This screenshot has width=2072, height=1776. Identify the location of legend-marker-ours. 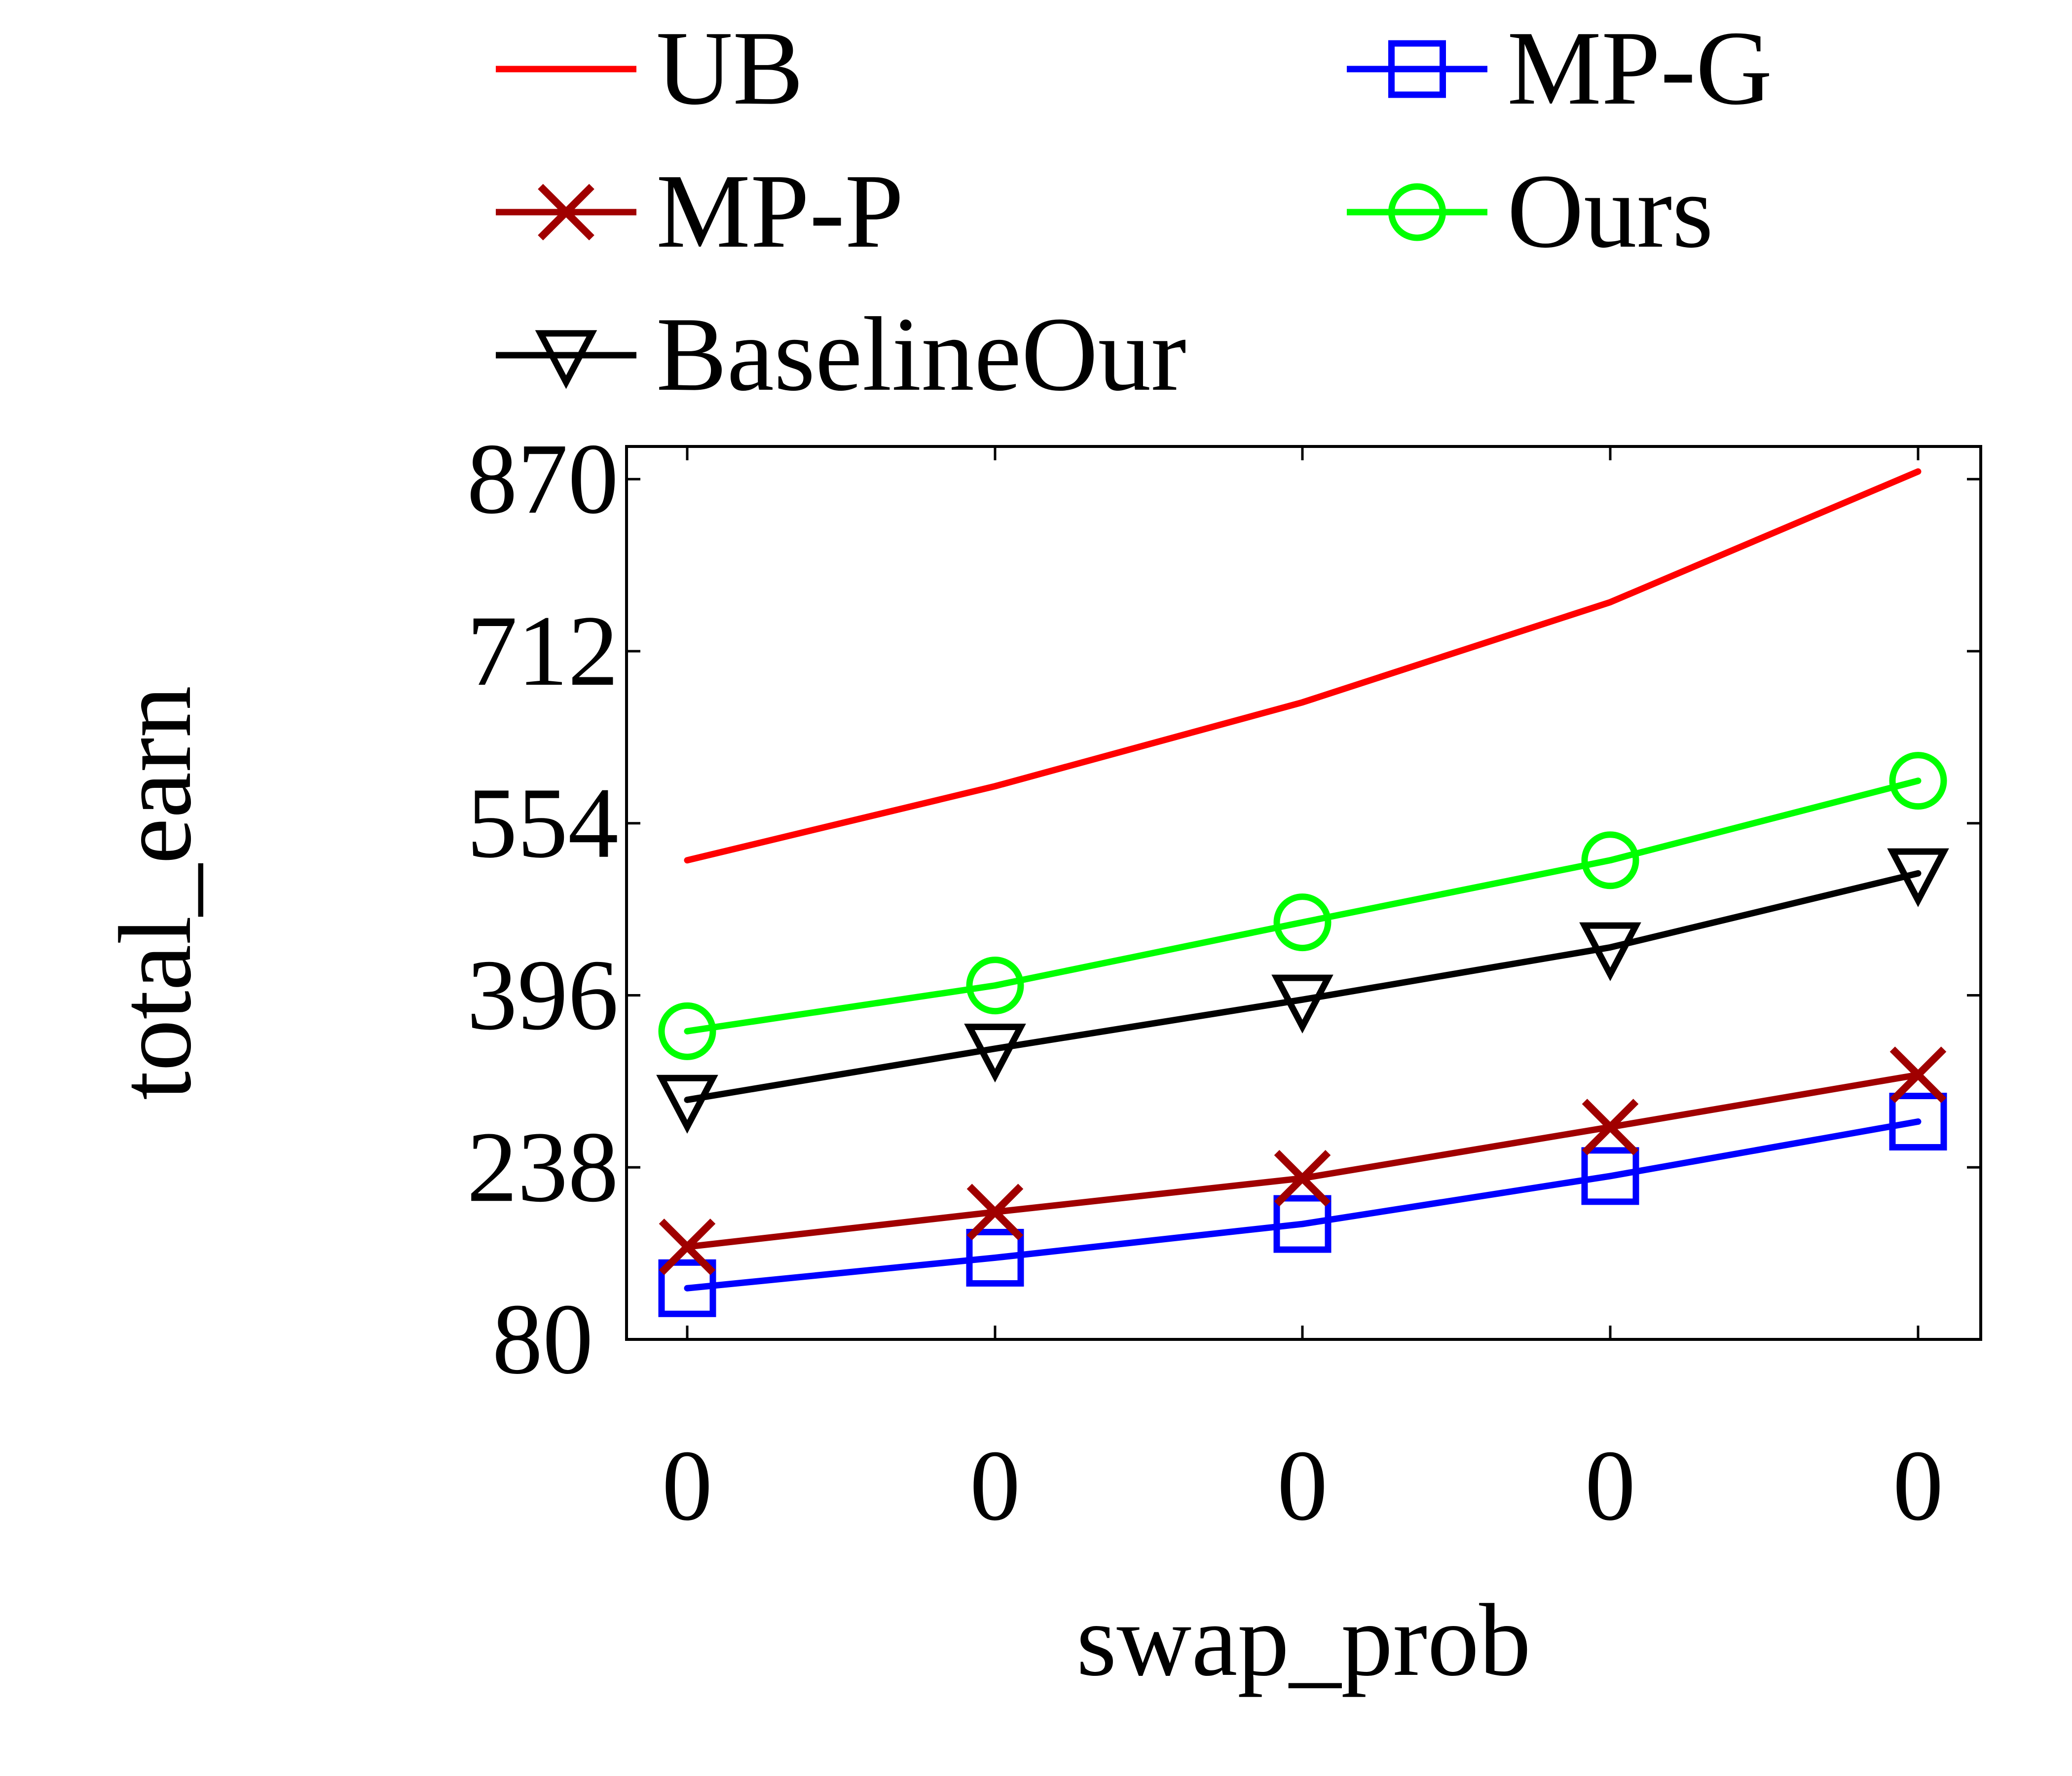
(1417, 212).